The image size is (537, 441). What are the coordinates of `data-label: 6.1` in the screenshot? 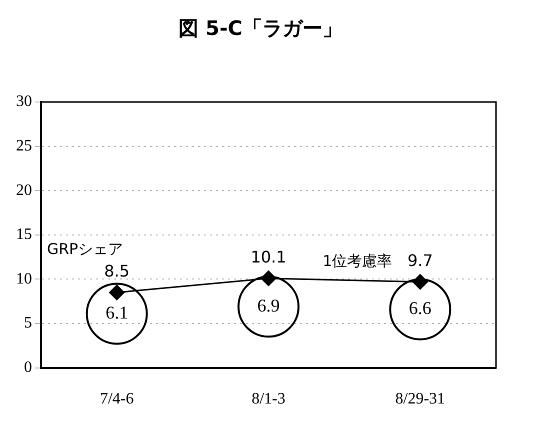 It's located at (117, 312).